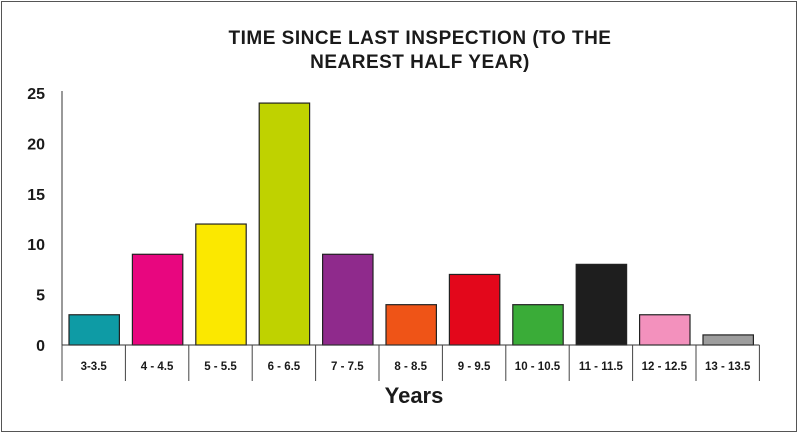 This screenshot has width=800, height=435. Describe the element at coordinates (36, 195) in the screenshot. I see `y-tick-label: 15` at that location.